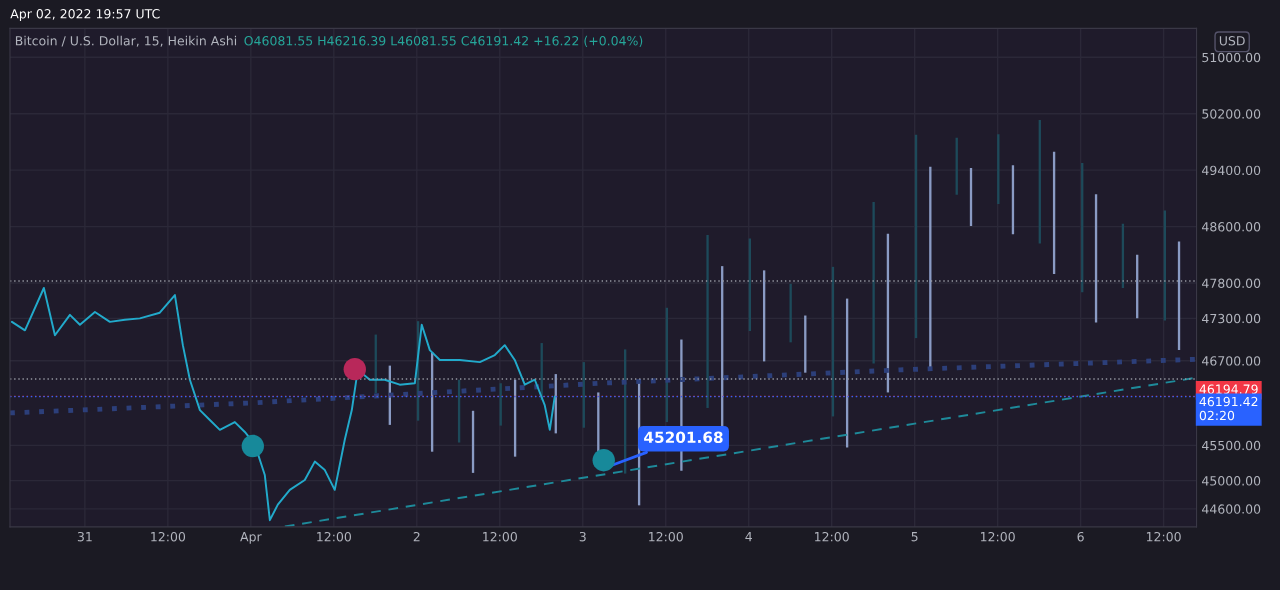  What do you see at coordinates (1231, 114) in the screenshot?
I see `y-tick-label: 50200.00` at bounding box center [1231, 114].